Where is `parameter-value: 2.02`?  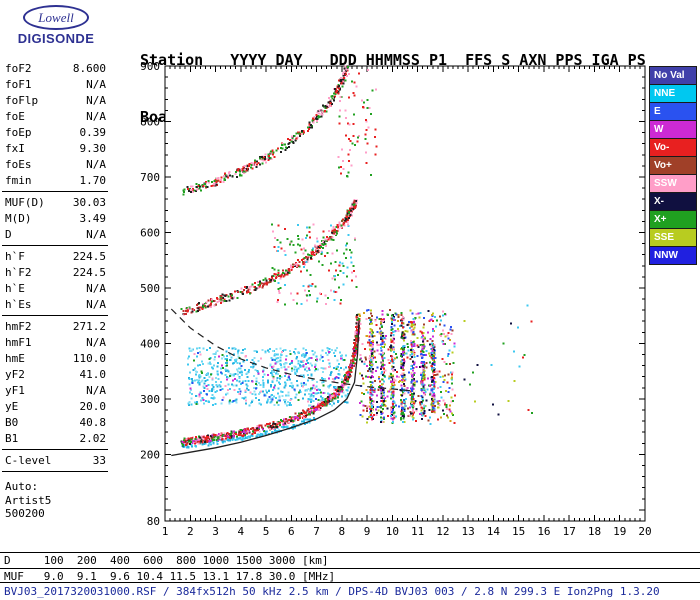 parameter-value: 2.02 is located at coordinates (93, 438).